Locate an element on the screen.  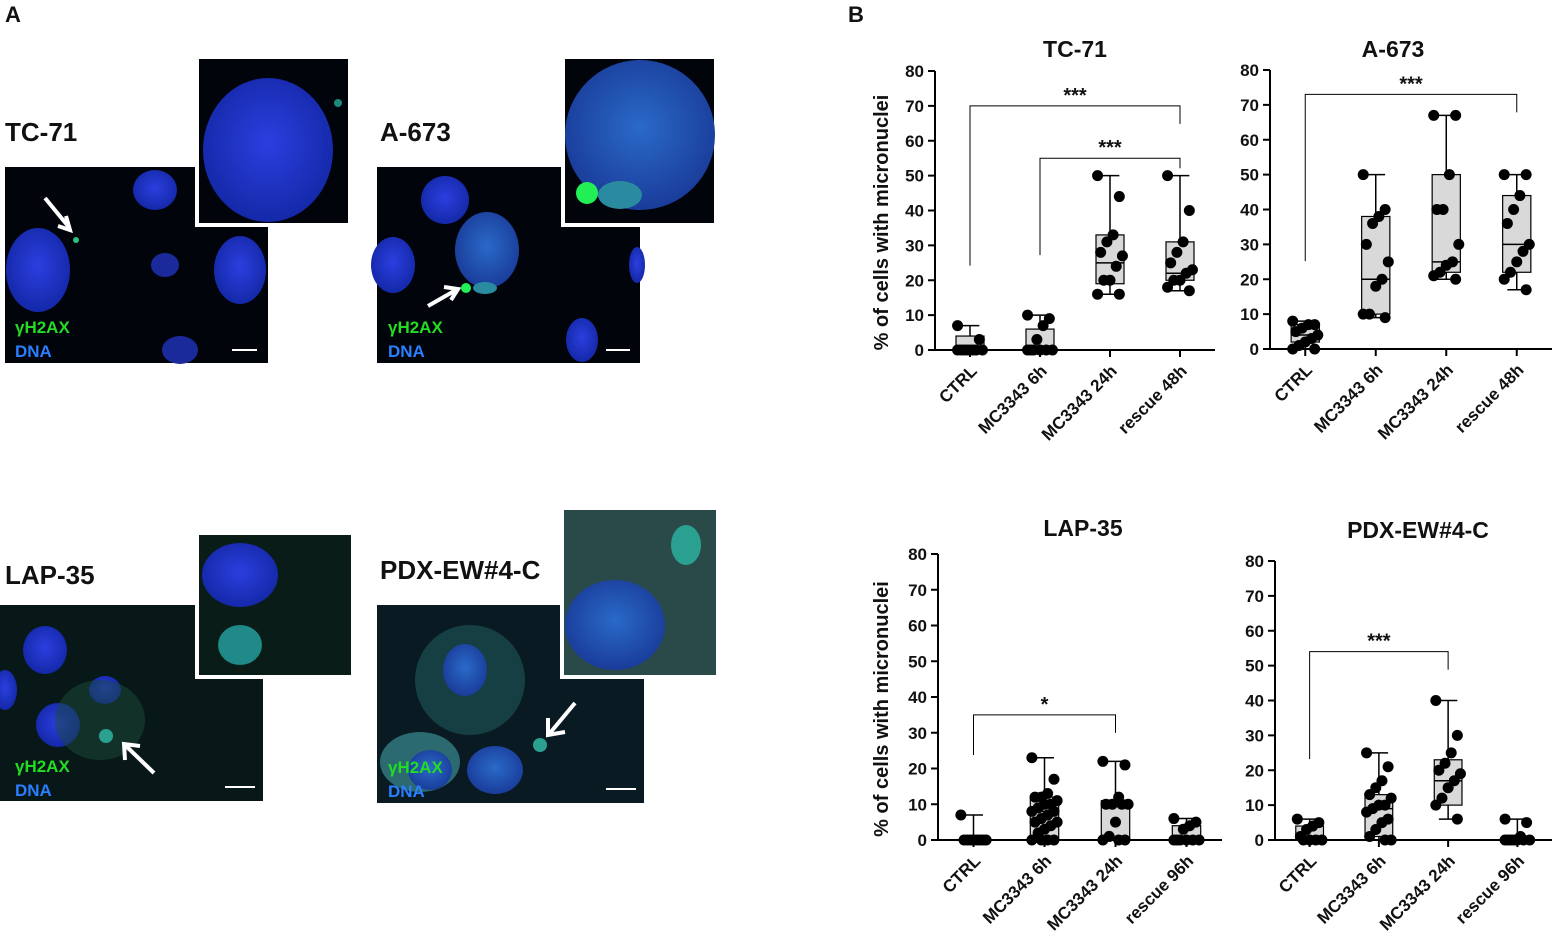
panel-letter: B is located at coordinates (856, 14).